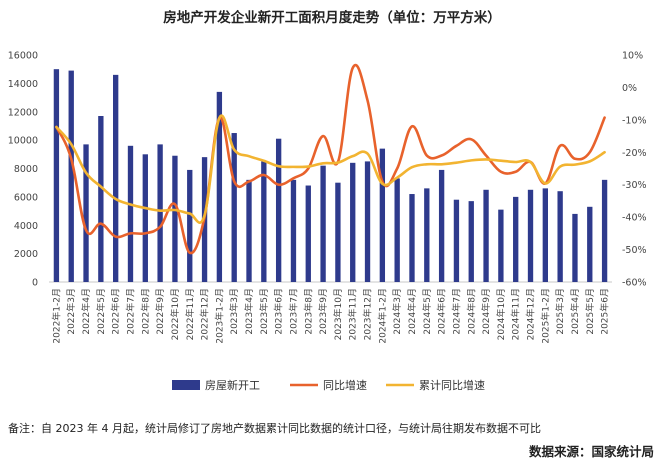 The image size is (664, 466). I want to click on left-y-axis: 0 2000 4000 6000 8000 10000 12000 14000 16000, so click(23, 170).